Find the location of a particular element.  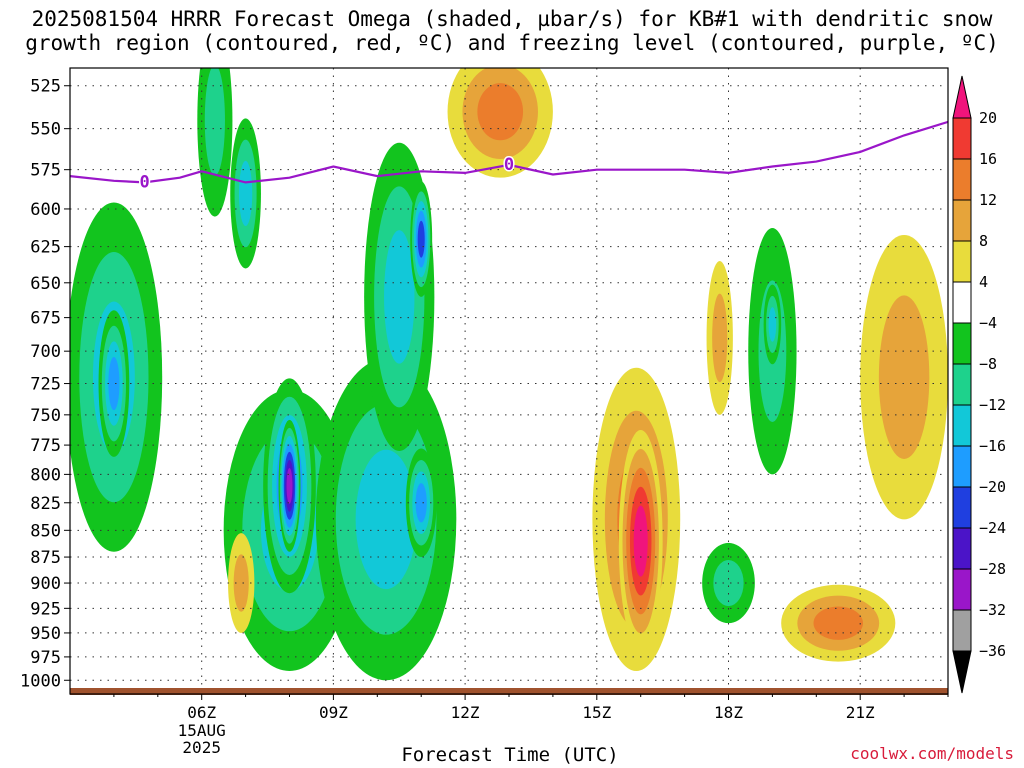

credit-text: coolwx.com/models is located at coordinates (932, 753).